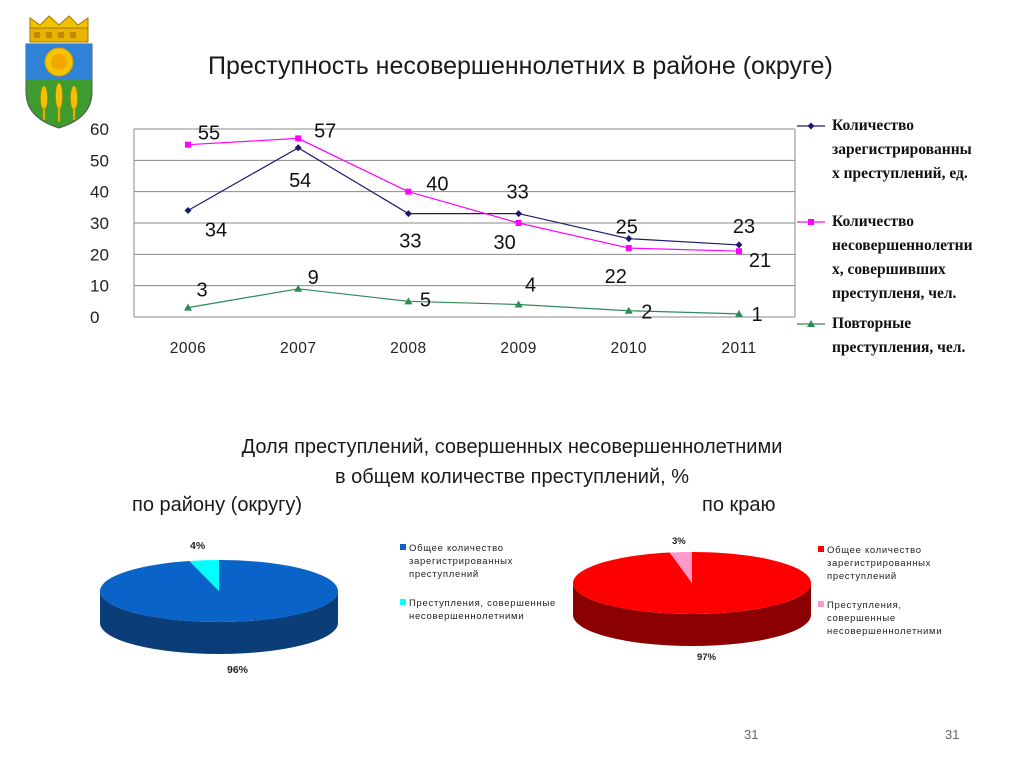 This screenshot has width=1024, height=768. What do you see at coordinates (59, 62) in the screenshot?
I see `sun-icon` at bounding box center [59, 62].